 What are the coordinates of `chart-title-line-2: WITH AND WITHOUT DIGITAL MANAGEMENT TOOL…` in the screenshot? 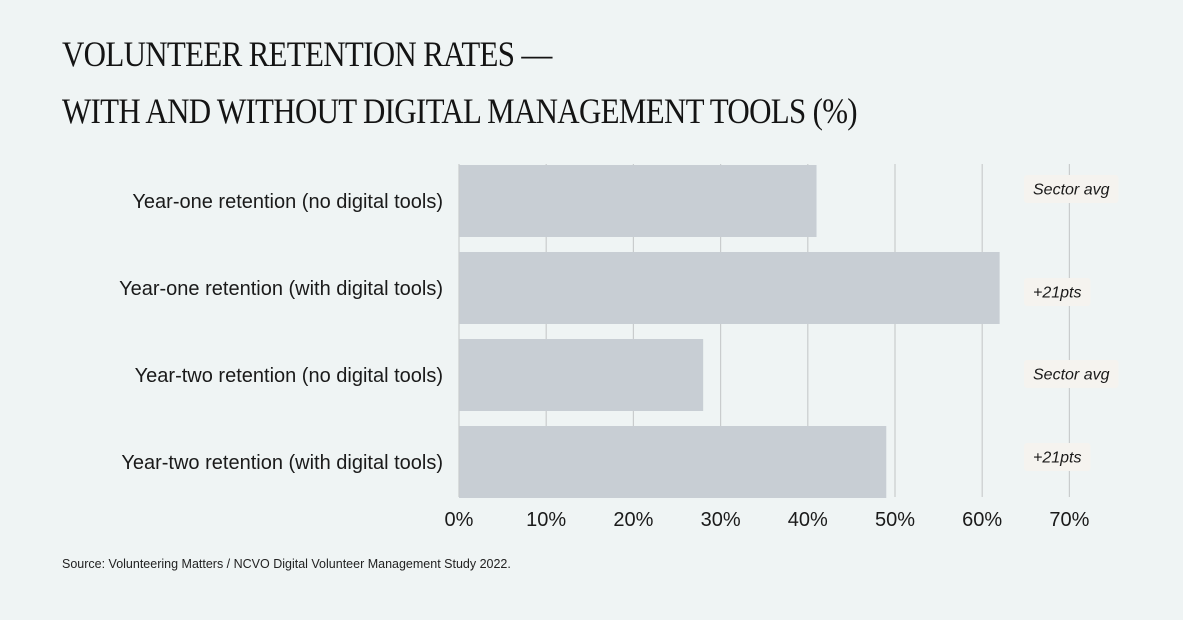 It's located at (460, 111).